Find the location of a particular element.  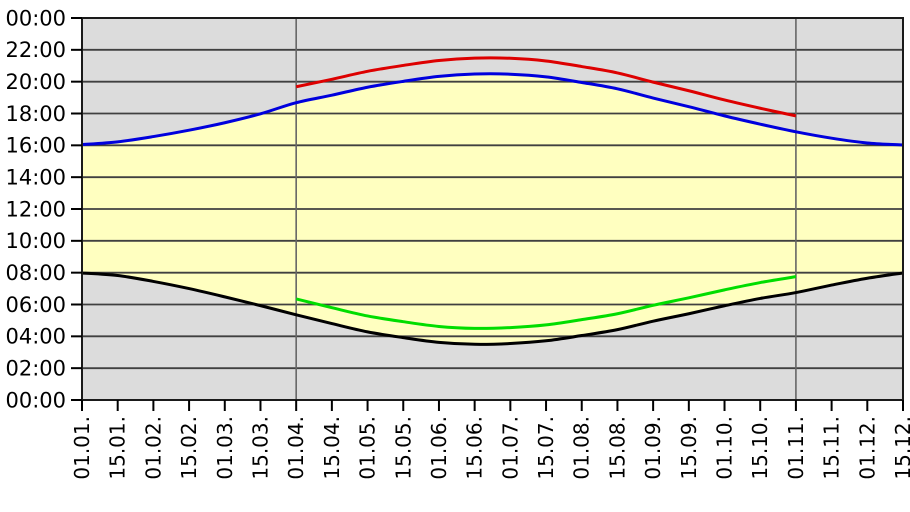

x-axis-label: 15.11. is located at coordinates (832, 448).